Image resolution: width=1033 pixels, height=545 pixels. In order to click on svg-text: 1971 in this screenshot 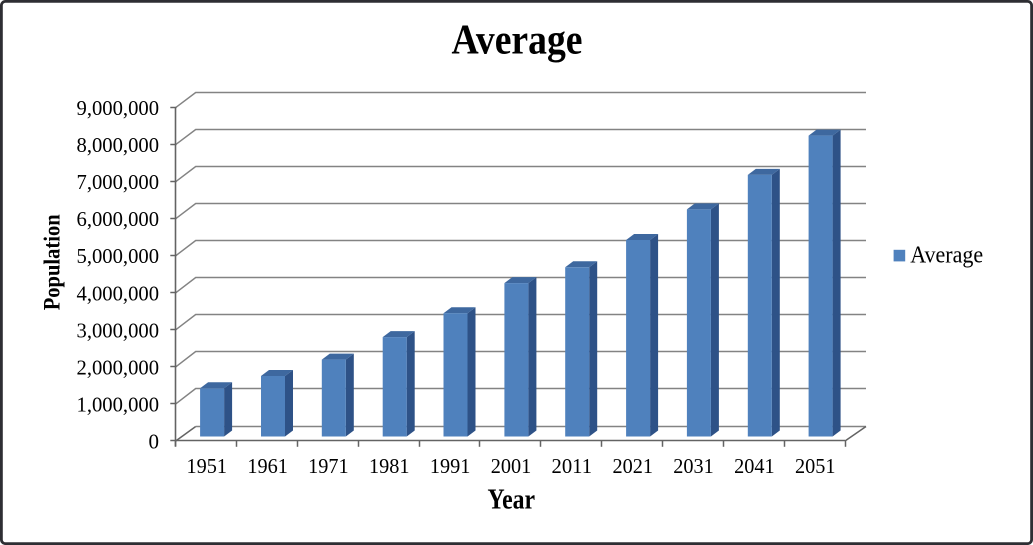, I will do `click(328, 466)`.